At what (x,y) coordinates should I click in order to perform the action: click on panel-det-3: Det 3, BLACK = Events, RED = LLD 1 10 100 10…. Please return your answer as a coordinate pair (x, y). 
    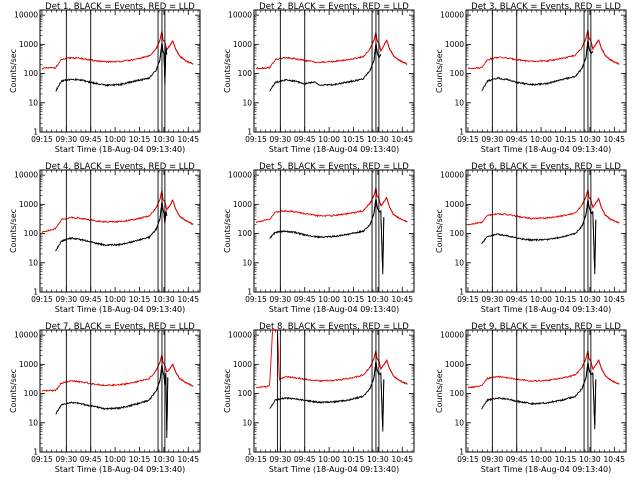
    Looking at the image, I should click on (531, 78).